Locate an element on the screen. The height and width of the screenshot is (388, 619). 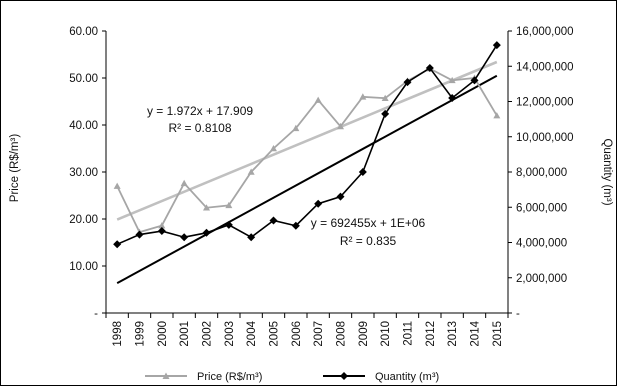
x-tick-label: 2000 is located at coordinates (163, 334).